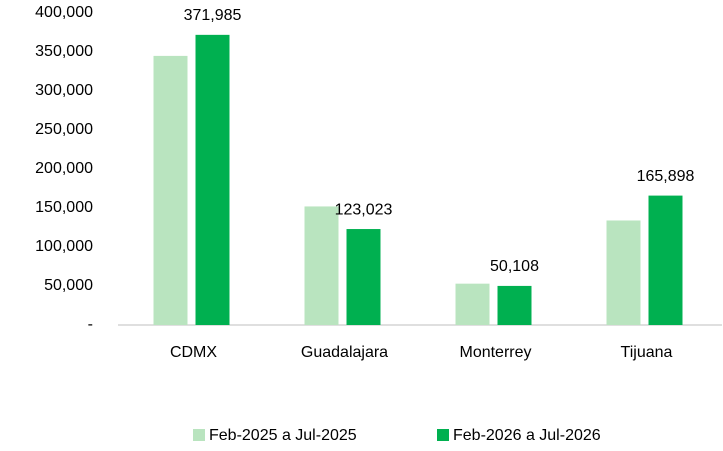 The width and height of the screenshot is (723, 451). Describe the element at coordinates (64, 207) in the screenshot. I see `y-tick-label: 150,000` at that location.